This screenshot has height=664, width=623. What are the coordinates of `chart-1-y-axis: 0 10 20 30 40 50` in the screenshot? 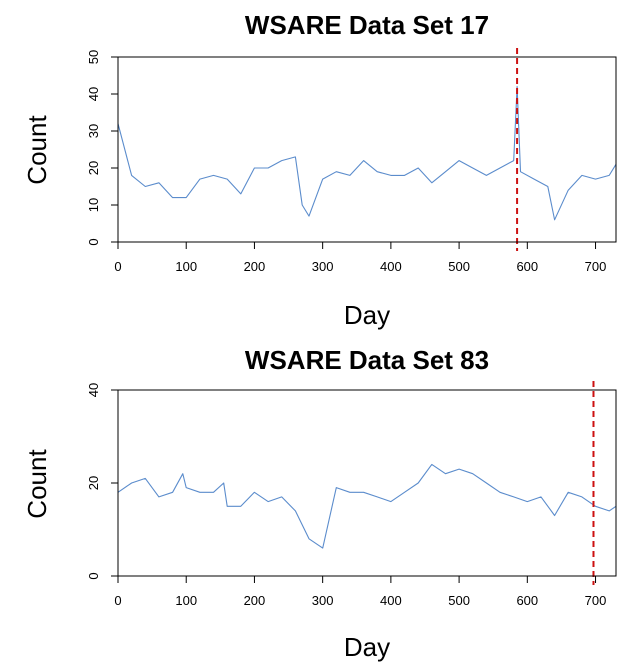 It's located at (102, 148).